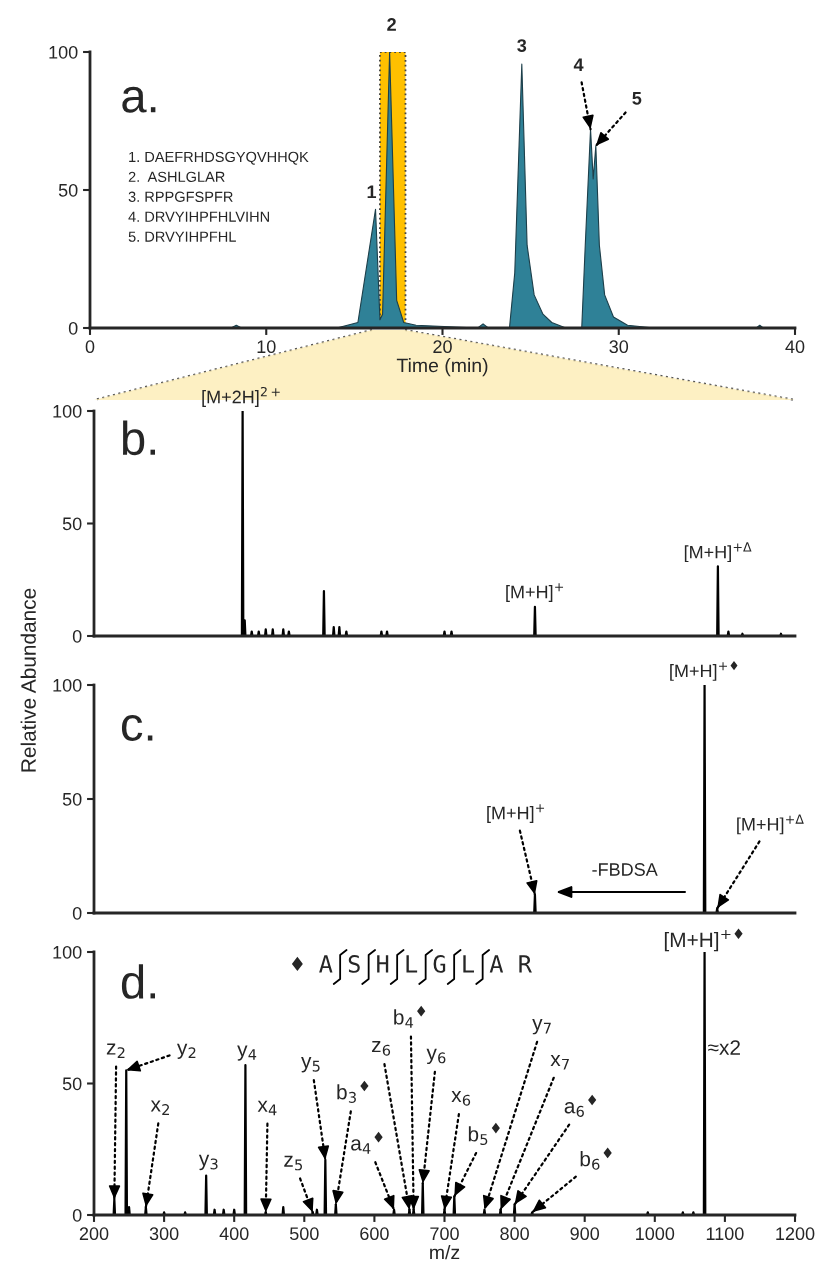  I want to click on x-tick-label: 400, so click(234, 1234).